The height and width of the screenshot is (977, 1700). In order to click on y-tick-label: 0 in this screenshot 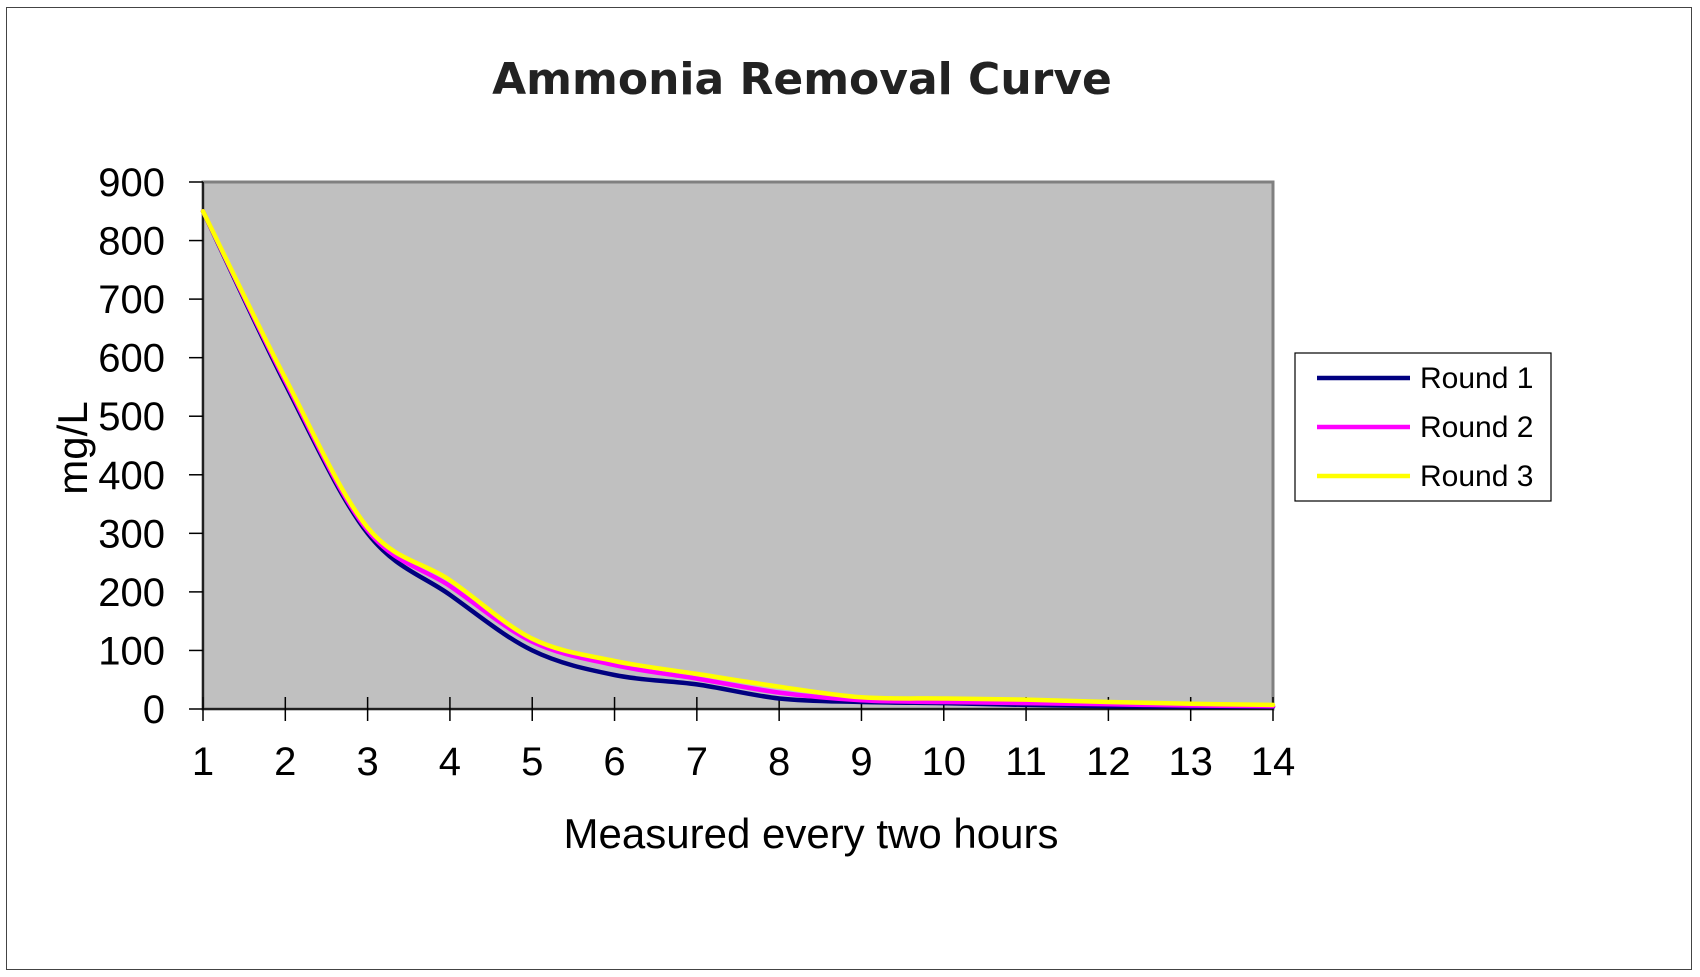, I will do `click(154, 710)`.